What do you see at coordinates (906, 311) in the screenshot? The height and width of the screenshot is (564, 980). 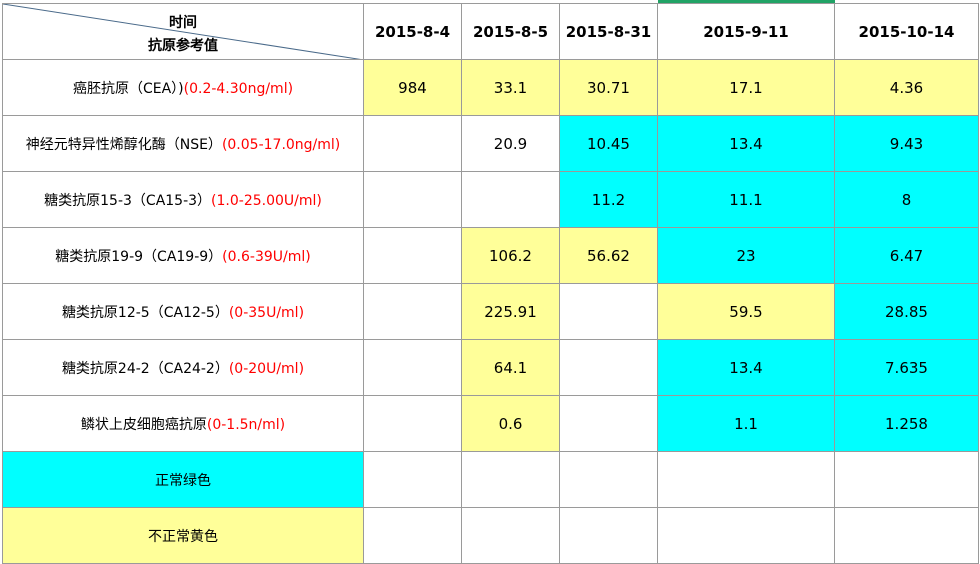 I see `value-cell: 28.85` at bounding box center [906, 311].